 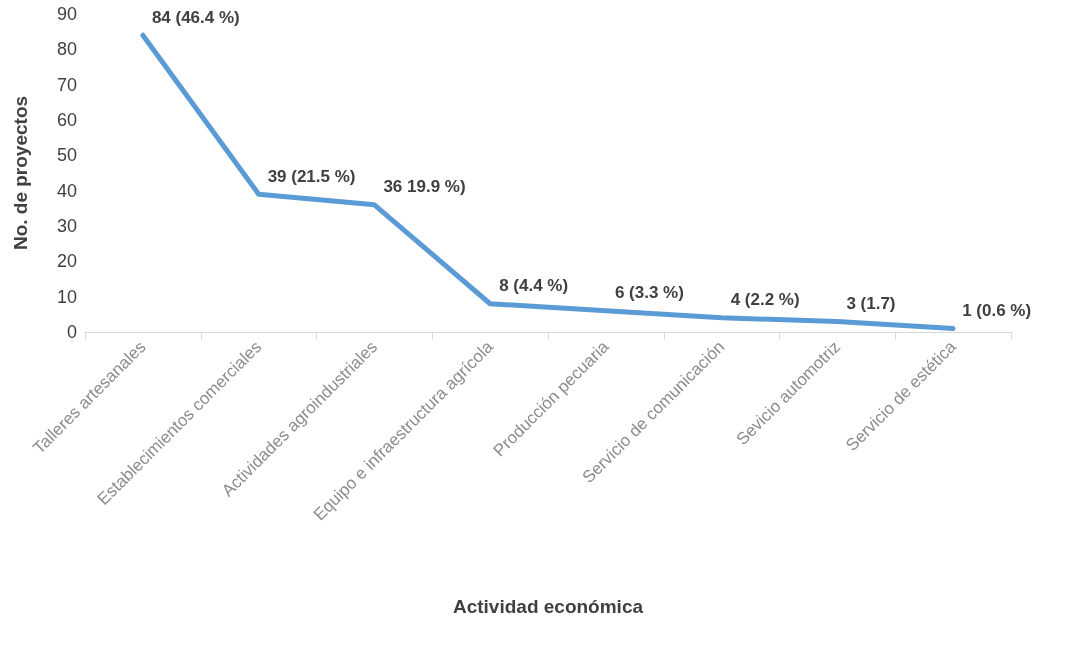 What do you see at coordinates (66, 155) in the screenshot?
I see `y-tick-label: 50` at bounding box center [66, 155].